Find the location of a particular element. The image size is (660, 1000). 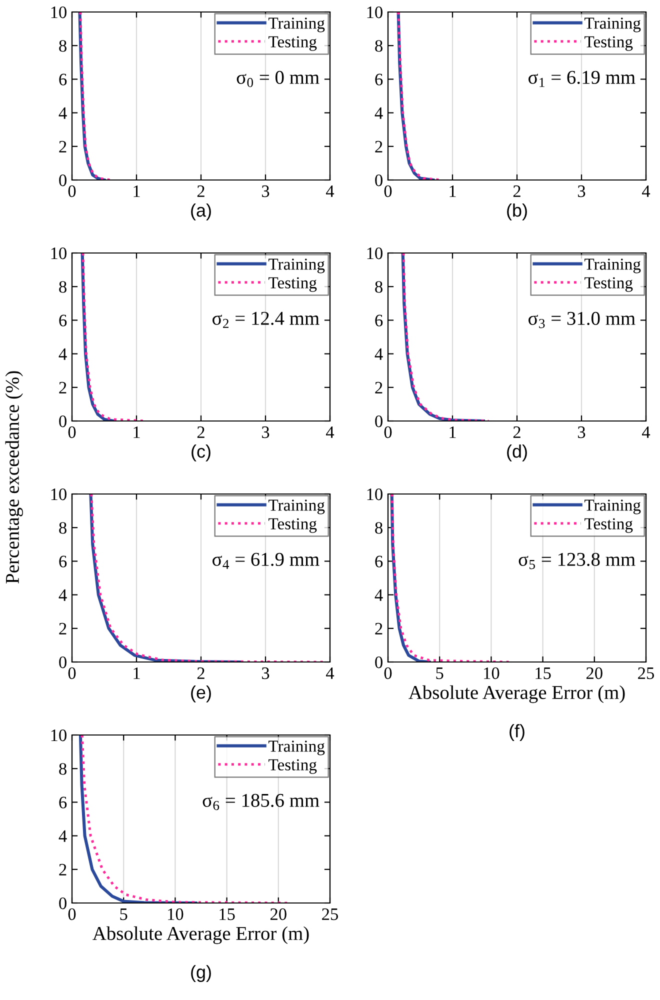

y-axis-title: Percentage exceedance (%) is located at coordinates (14, 477).